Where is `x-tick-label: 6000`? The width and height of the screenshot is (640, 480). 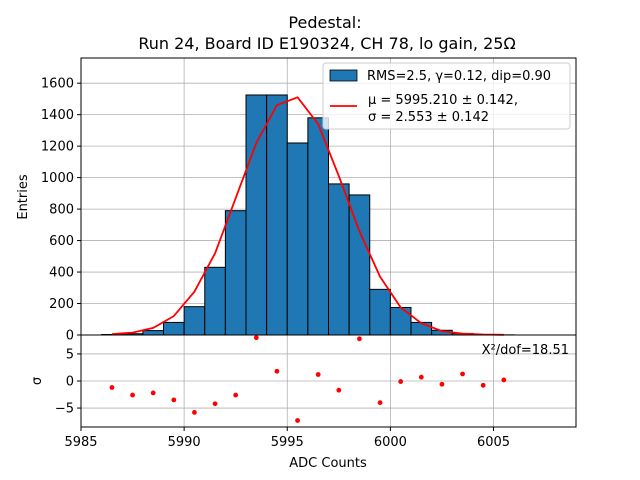
x-tick-label: 6000 is located at coordinates (390, 442).